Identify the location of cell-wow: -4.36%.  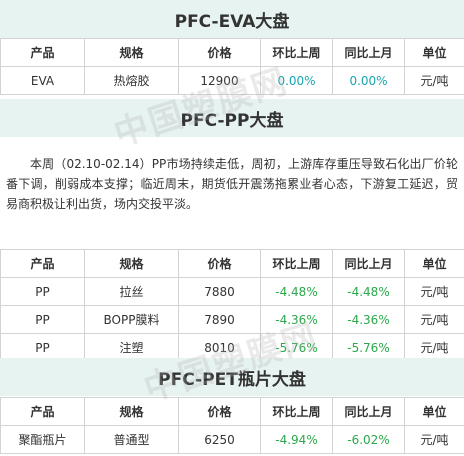
(296, 319).